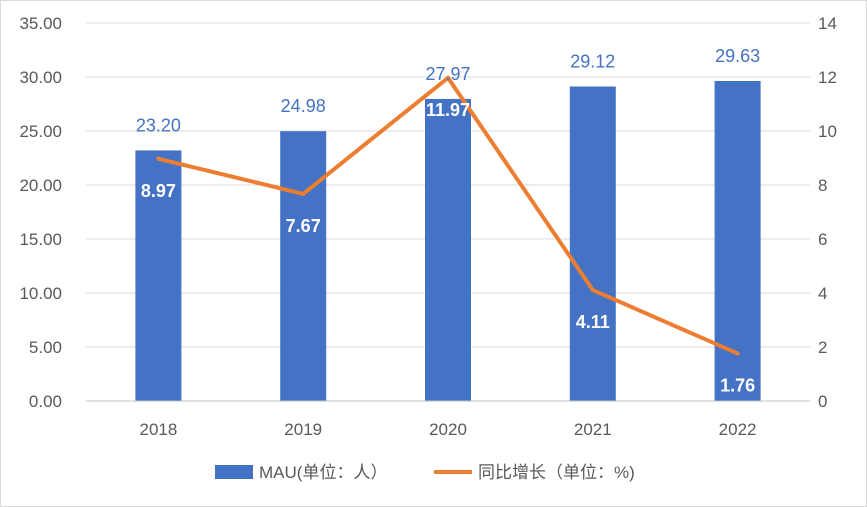 The image size is (867, 507). What do you see at coordinates (158, 429) in the screenshot?
I see `x-tick-label: 2018` at bounding box center [158, 429].